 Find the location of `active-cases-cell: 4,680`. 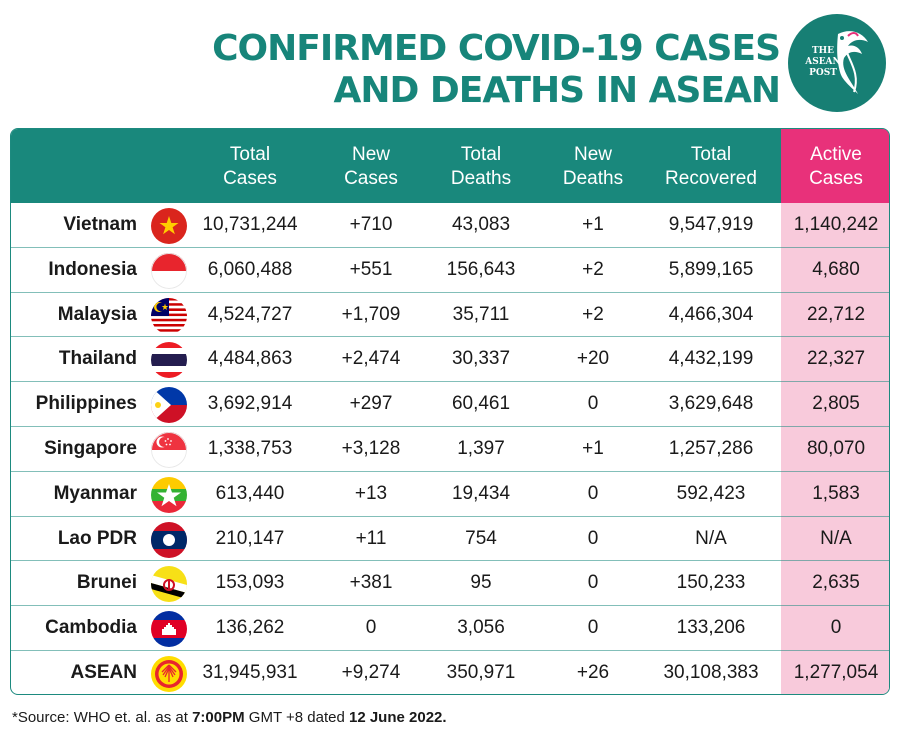

active-cases-cell: 4,680 is located at coordinates (836, 269).